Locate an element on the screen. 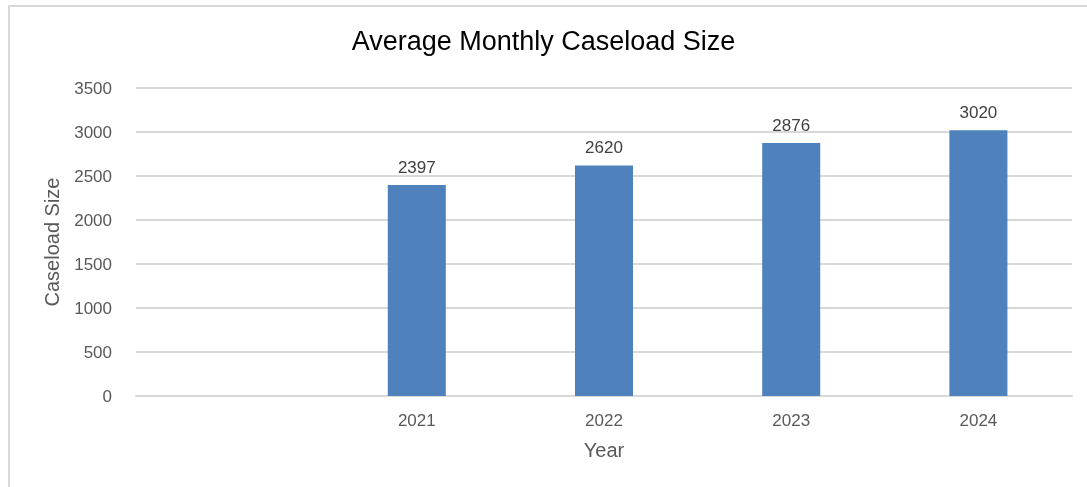 The width and height of the screenshot is (1087, 487). y-tick-label: 2000 is located at coordinates (93, 220).